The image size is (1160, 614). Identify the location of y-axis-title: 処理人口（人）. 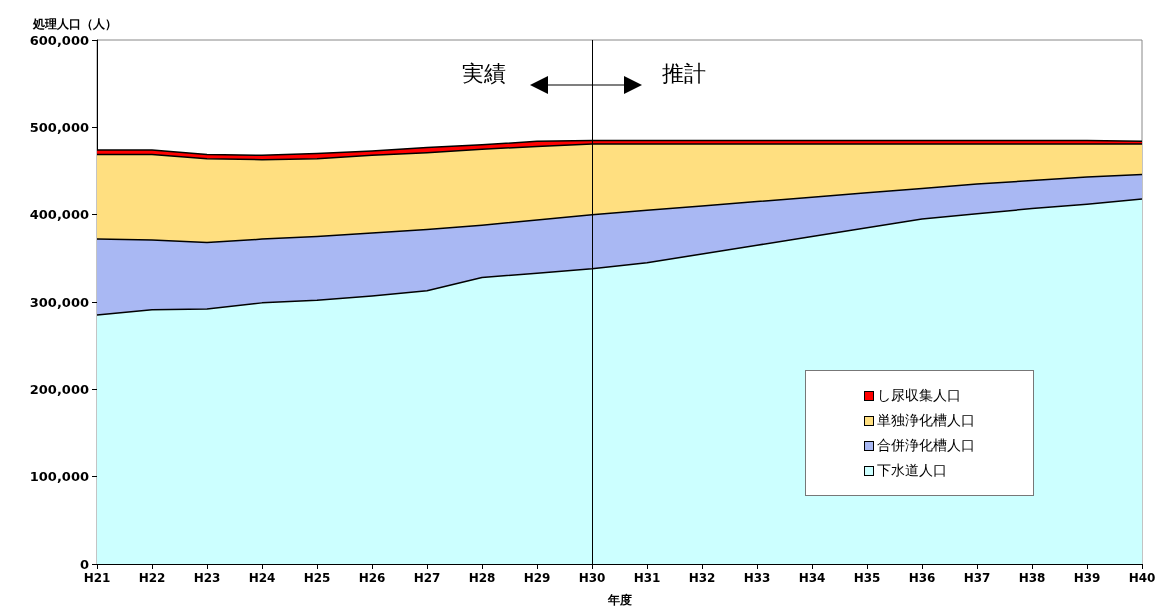
(74, 24).